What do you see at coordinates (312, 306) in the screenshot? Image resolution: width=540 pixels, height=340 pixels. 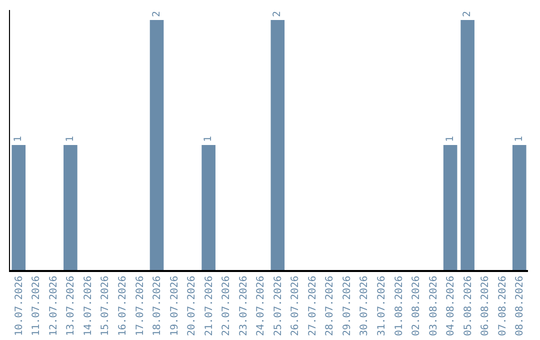 I see `x-tick-label: 27.07.2026` at bounding box center [312, 306].